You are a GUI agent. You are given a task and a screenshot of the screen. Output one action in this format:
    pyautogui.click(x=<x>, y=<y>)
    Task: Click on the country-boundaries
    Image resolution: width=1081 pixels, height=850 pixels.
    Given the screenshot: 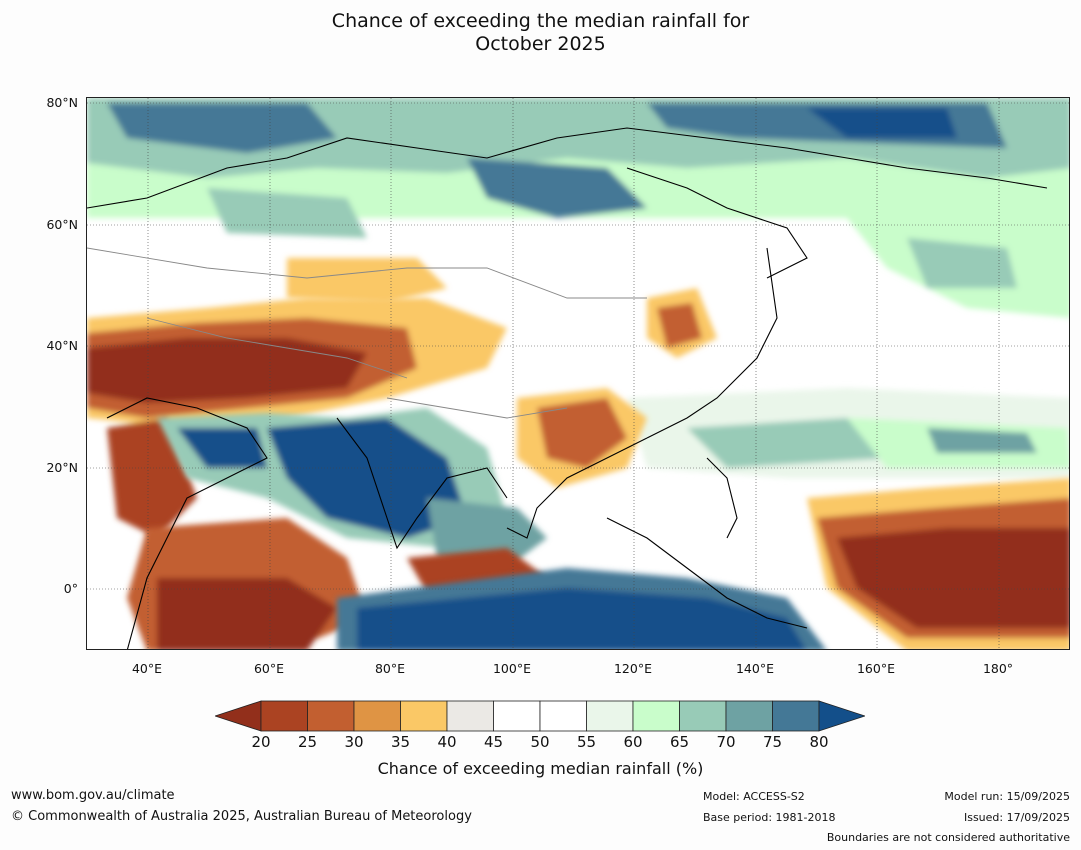 What is the action you would take?
    pyautogui.click(x=367, y=333)
    